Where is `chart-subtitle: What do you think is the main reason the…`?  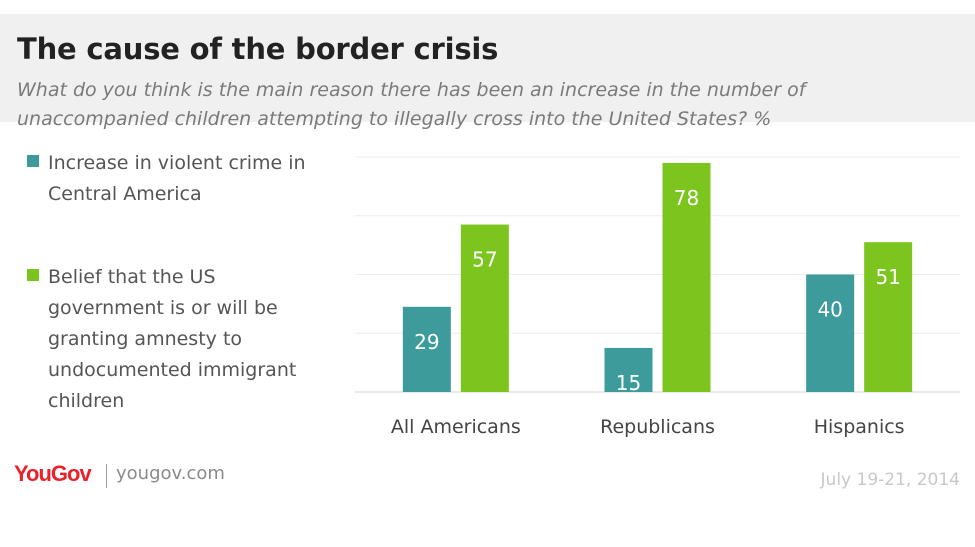 chart-subtitle: What do you think is the main reason the… is located at coordinates (411, 104).